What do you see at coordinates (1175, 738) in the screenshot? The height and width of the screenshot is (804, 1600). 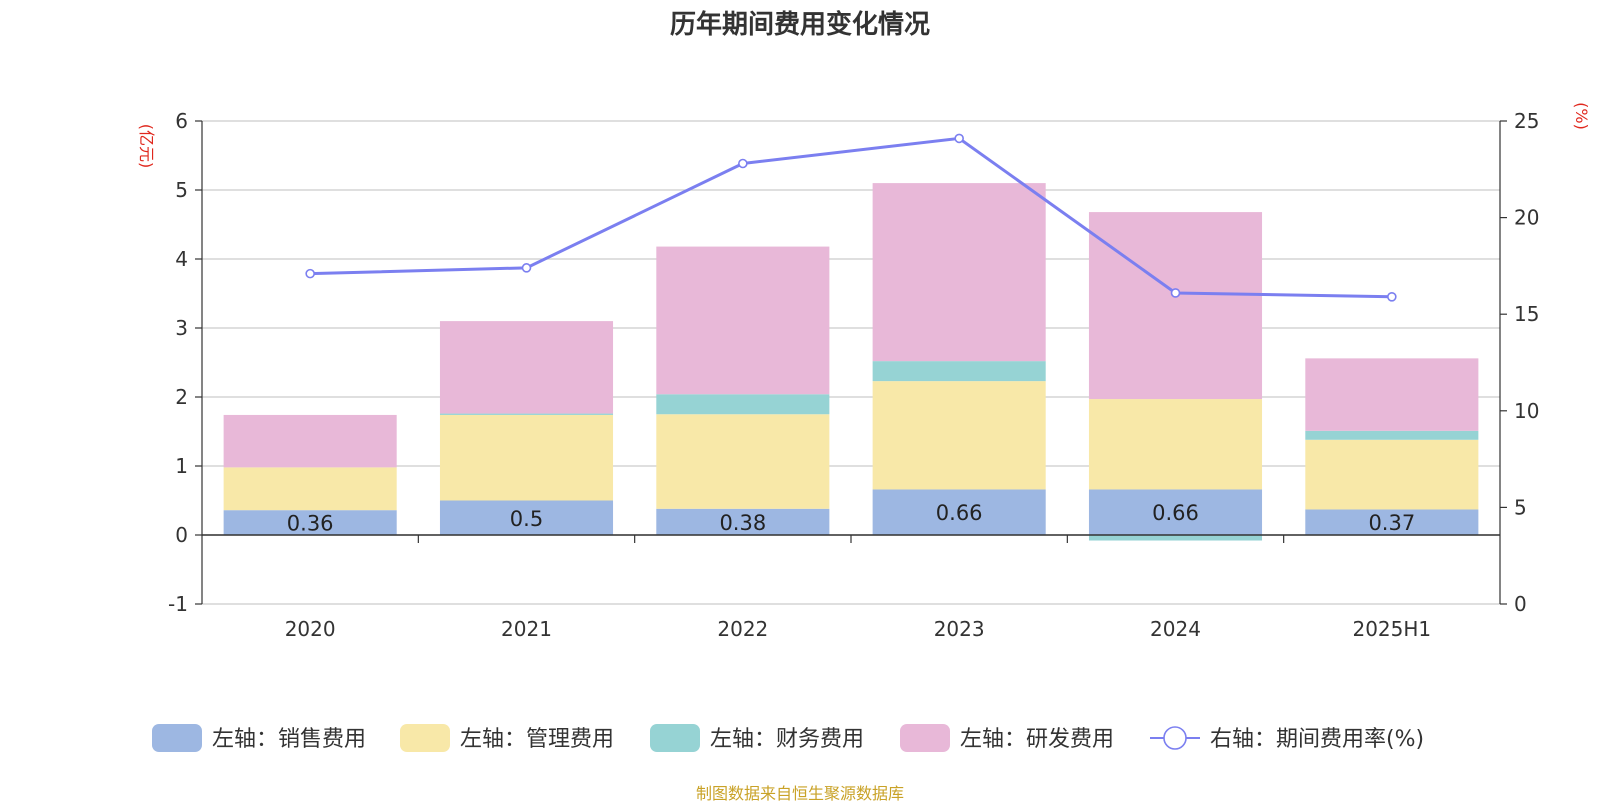 I see `legend-circle-icon` at bounding box center [1175, 738].